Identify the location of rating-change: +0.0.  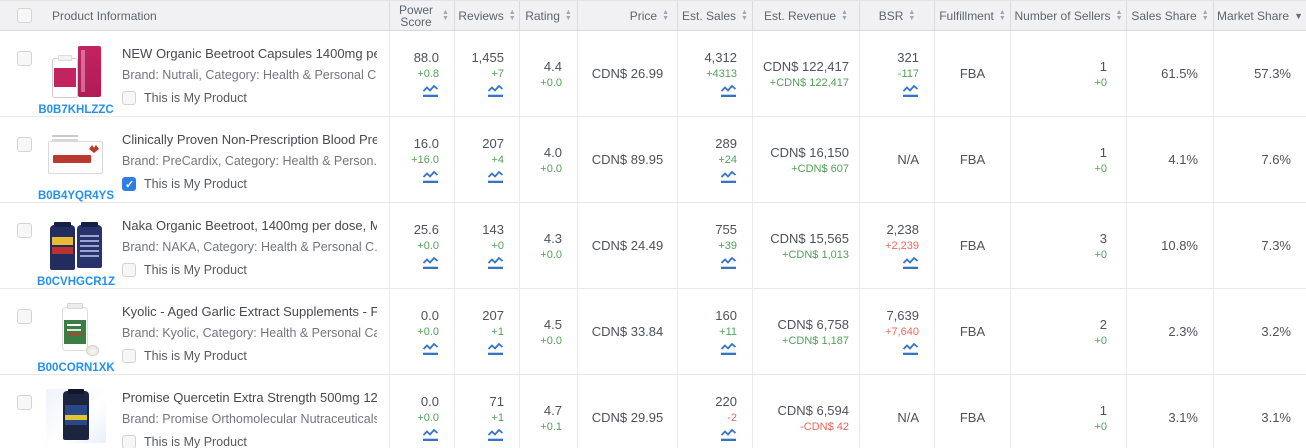
(551, 168).